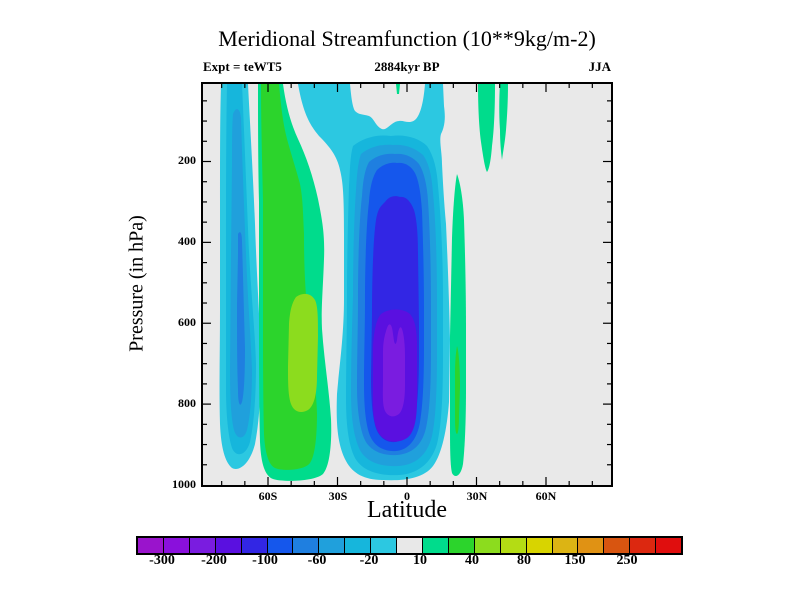 This screenshot has height=600, width=800. Describe the element at coordinates (458, 325) in the screenshot. I see `northern-sliver` at that location.